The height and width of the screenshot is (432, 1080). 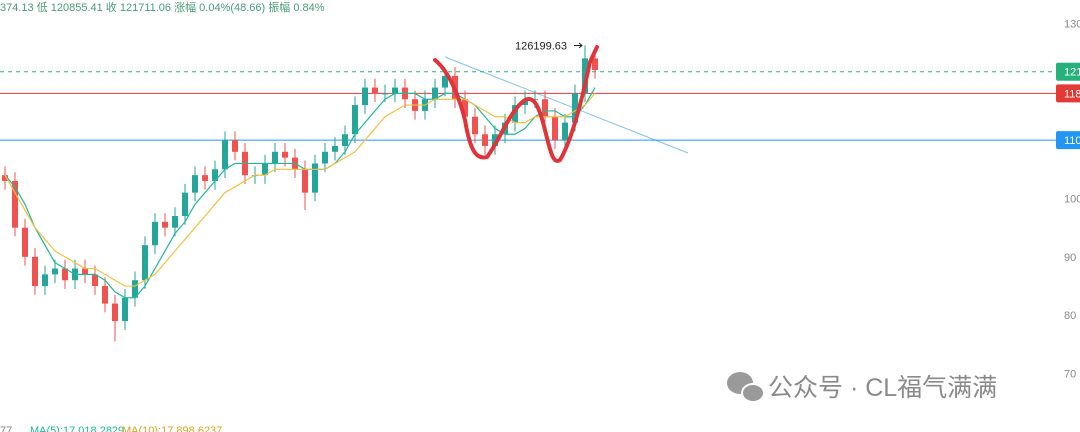 What do you see at coordinates (1070, 375) in the screenshot?
I see `y-tick-label: 70` at bounding box center [1070, 375].